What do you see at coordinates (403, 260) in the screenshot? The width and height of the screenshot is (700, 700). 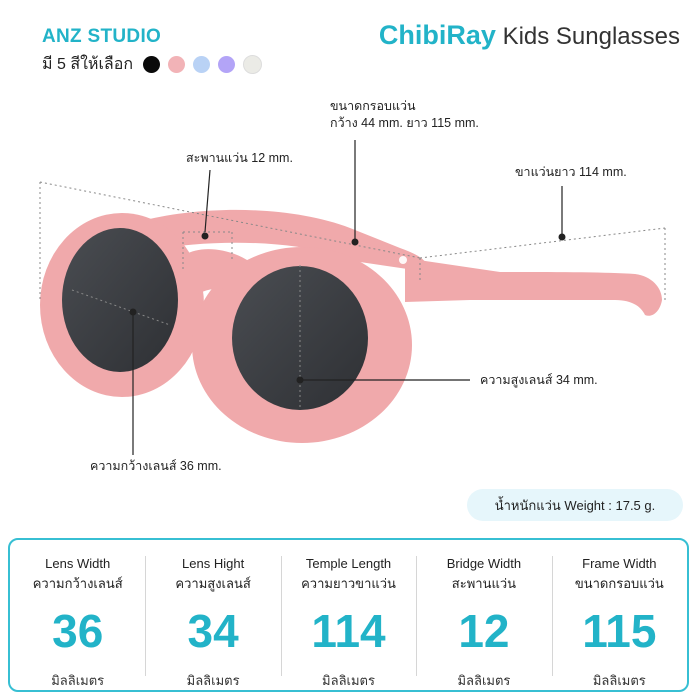 I see `hinge-hole` at bounding box center [403, 260].